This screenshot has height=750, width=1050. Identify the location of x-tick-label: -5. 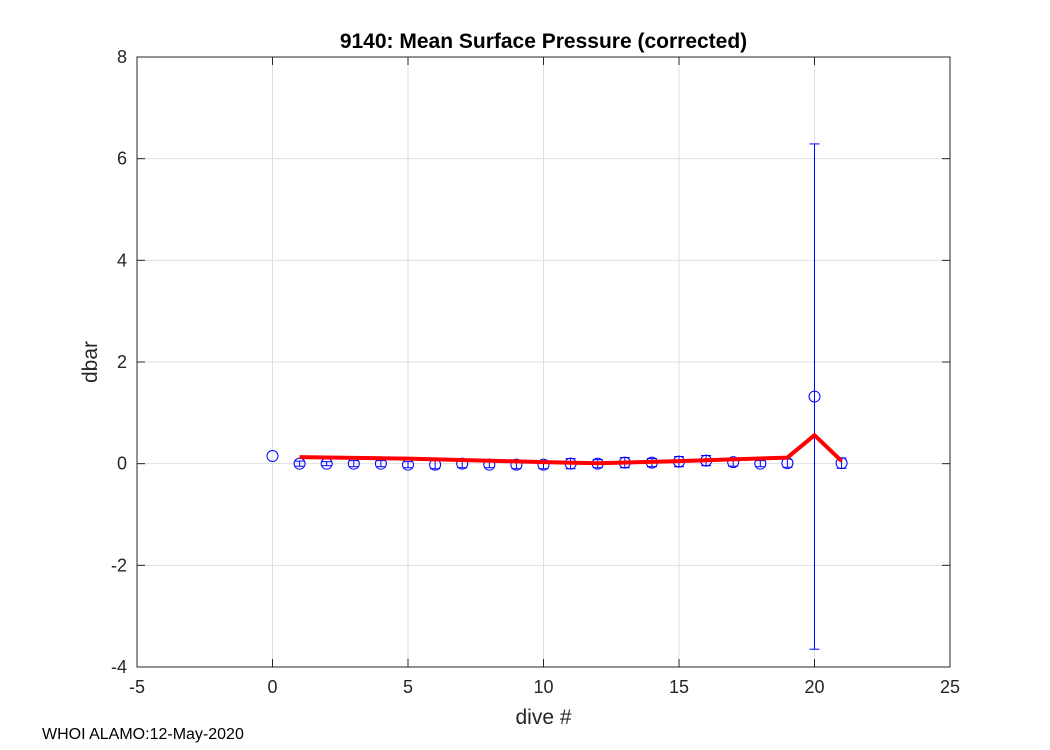
(137, 687).